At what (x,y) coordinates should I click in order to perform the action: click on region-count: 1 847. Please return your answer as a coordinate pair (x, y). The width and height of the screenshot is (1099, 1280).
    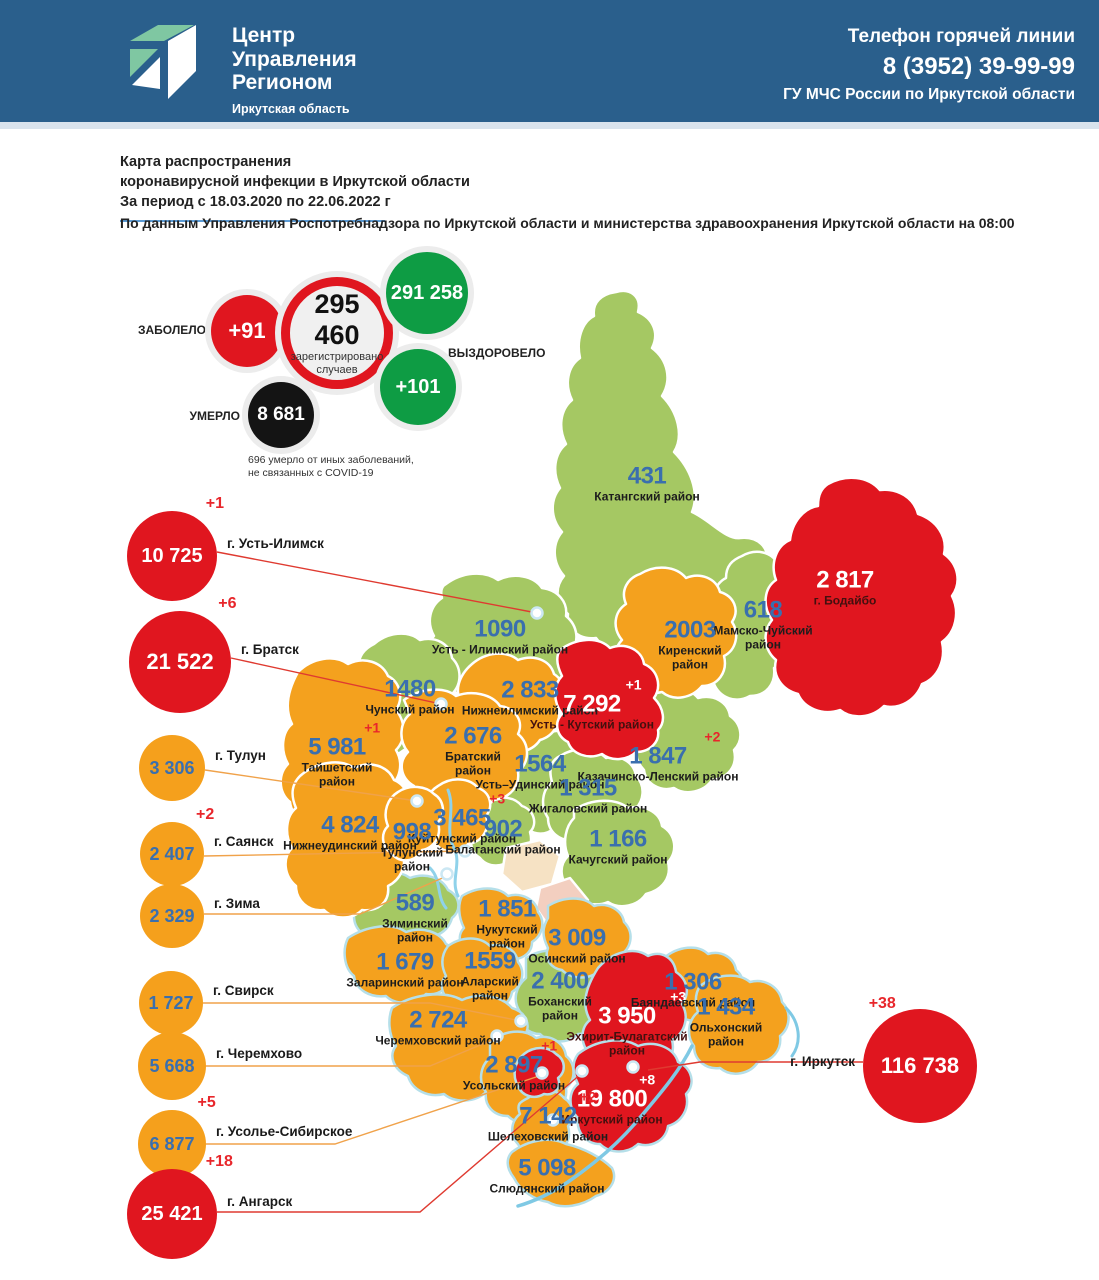
    Looking at the image, I should click on (658, 756).